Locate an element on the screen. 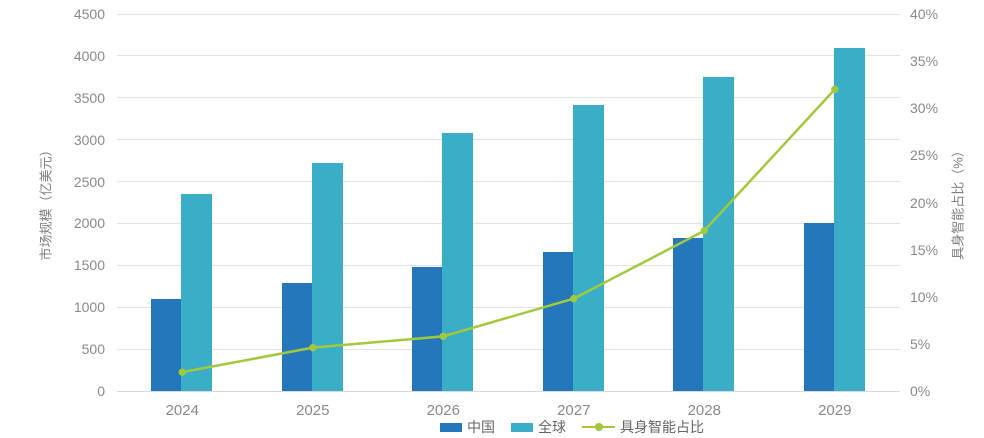  left-axis-tick-label: 0 is located at coordinates (101, 391).